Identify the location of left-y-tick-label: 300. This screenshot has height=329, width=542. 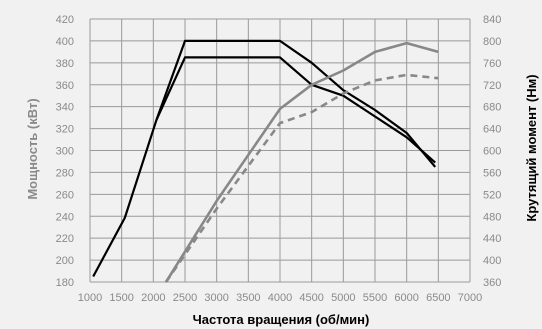
(65, 152).